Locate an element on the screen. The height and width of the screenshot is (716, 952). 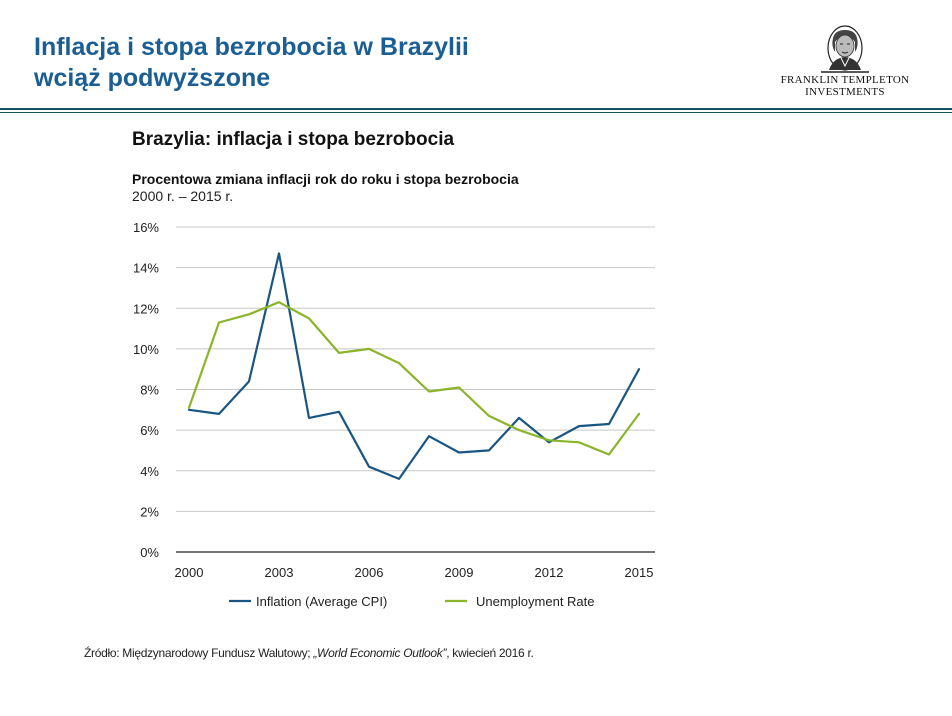
logo-line-2: INVESTMENTS is located at coordinates (845, 92).